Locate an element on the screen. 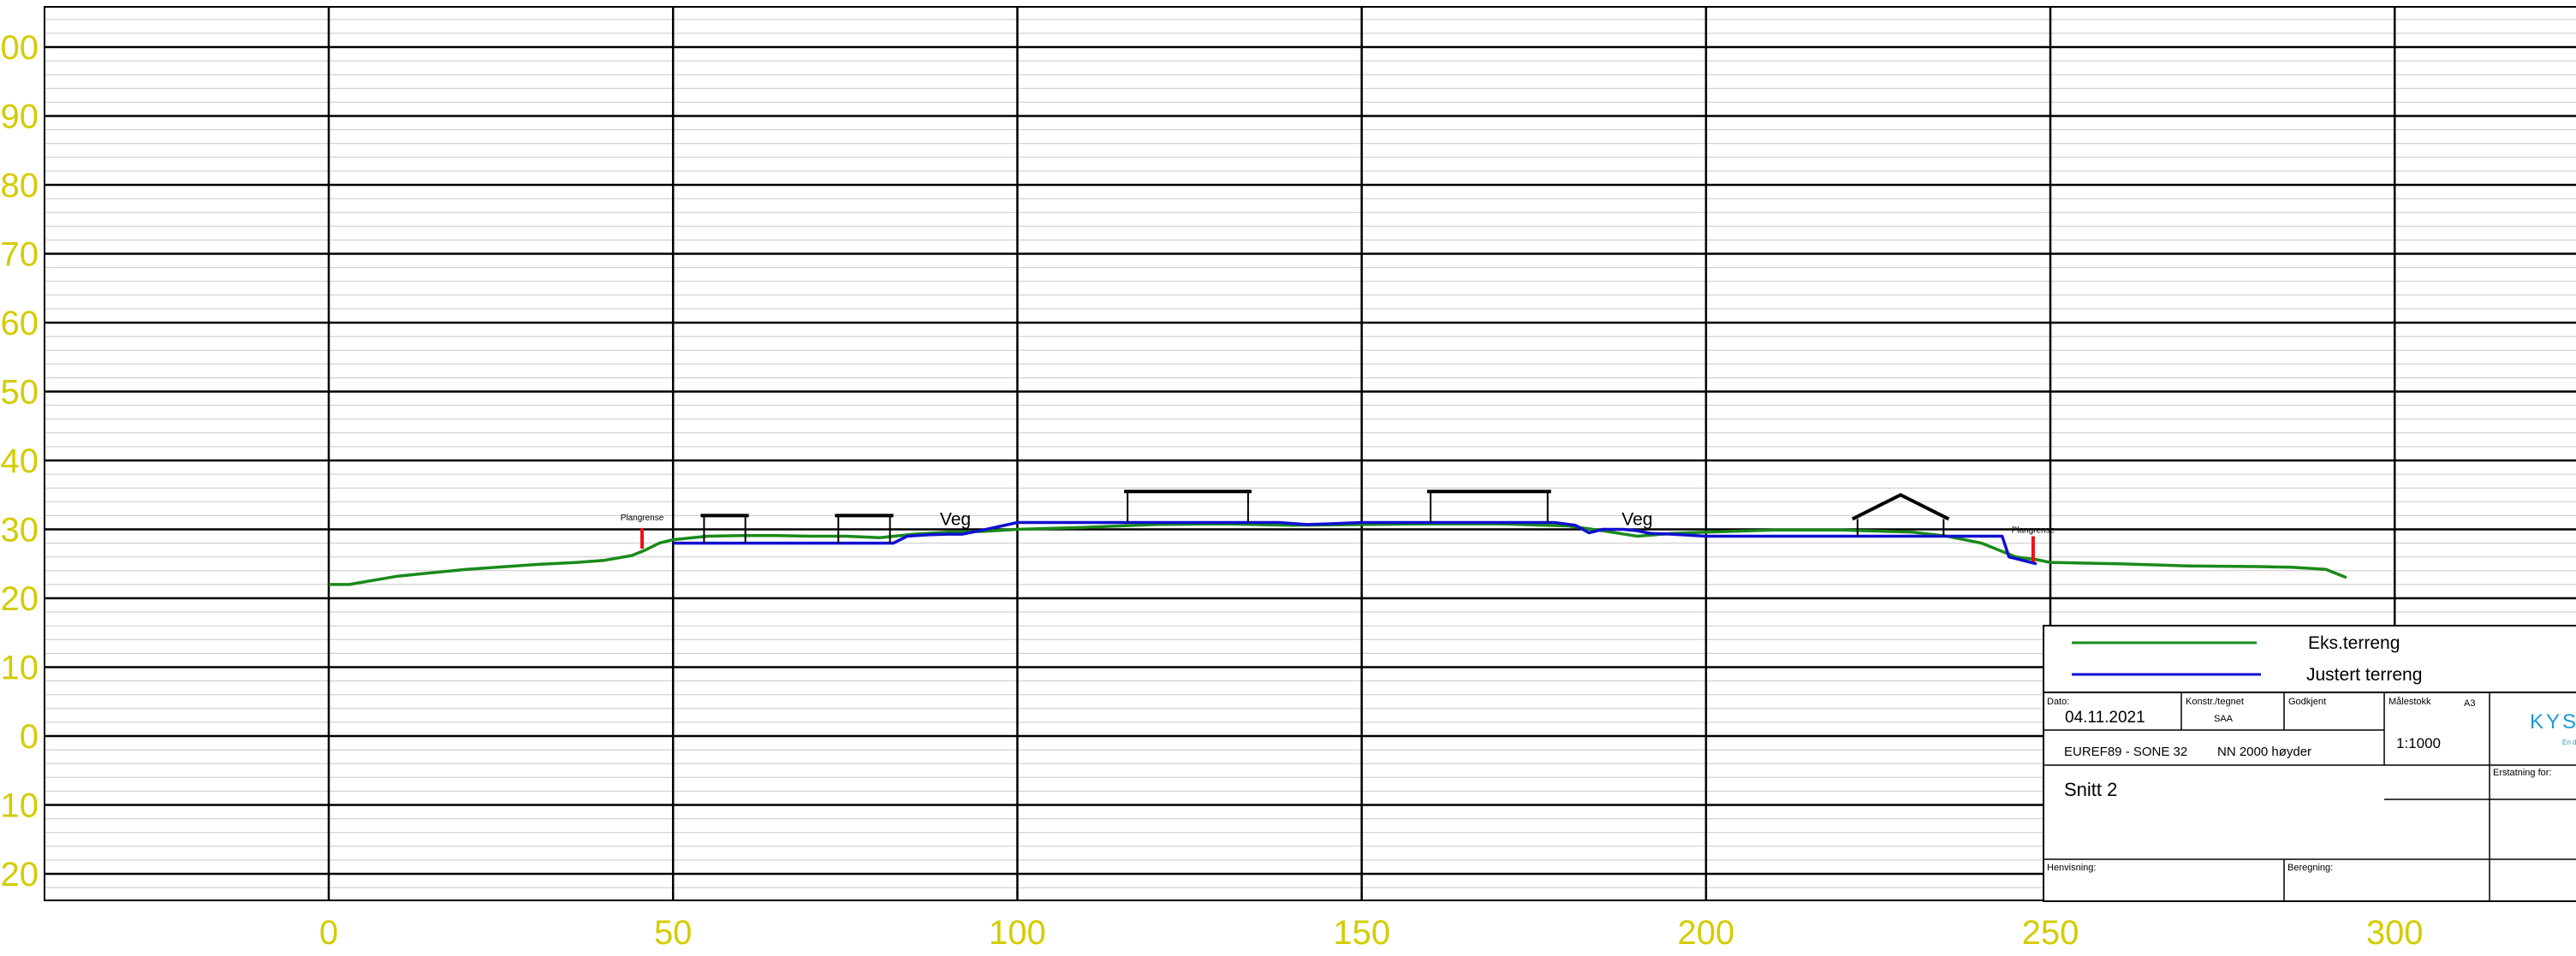  y-tick-label: 0 is located at coordinates (30, 737).